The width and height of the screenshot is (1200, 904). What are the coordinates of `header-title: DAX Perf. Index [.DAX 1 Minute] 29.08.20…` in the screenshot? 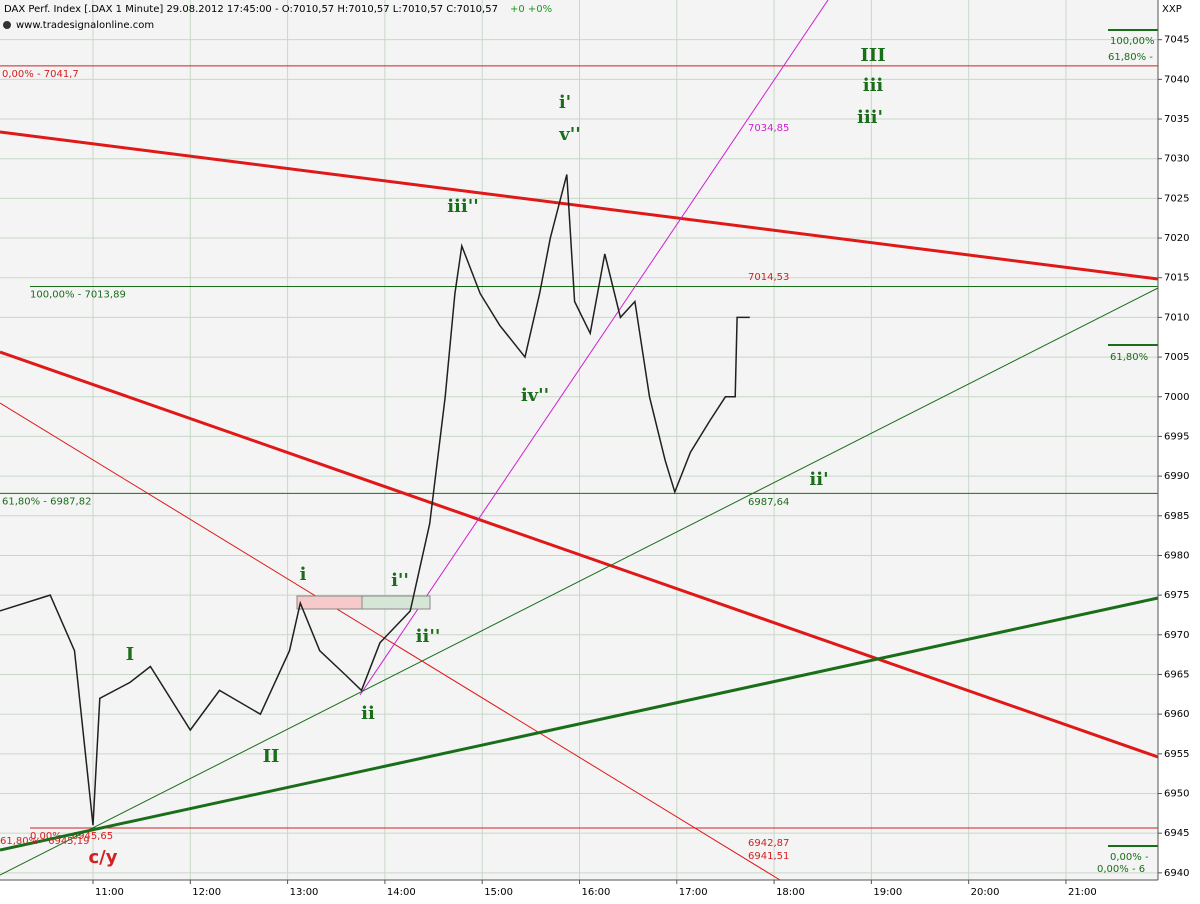 It's located at (251, 9).